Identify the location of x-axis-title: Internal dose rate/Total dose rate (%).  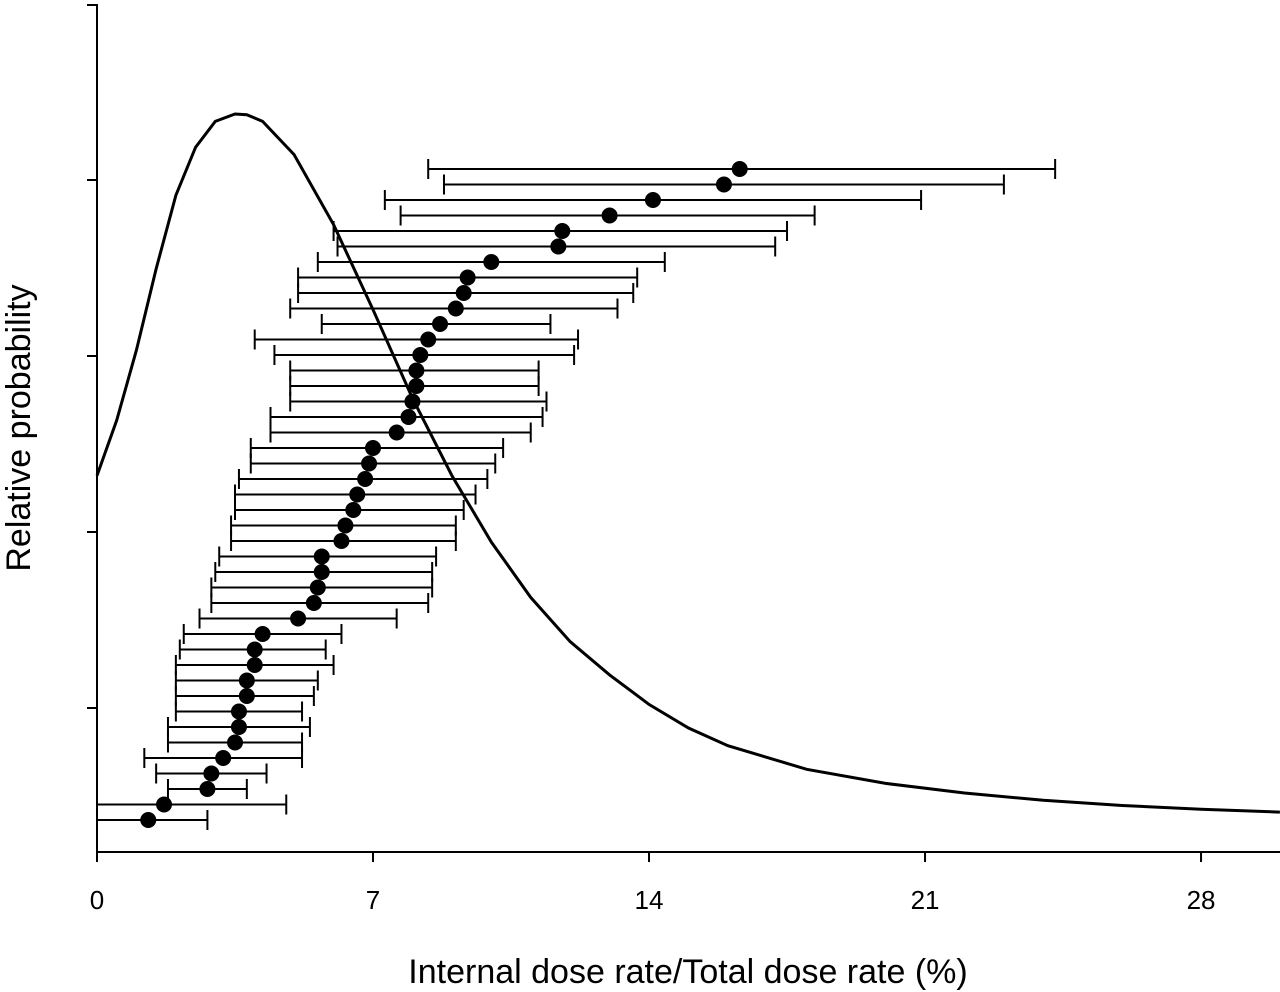
(687, 972).